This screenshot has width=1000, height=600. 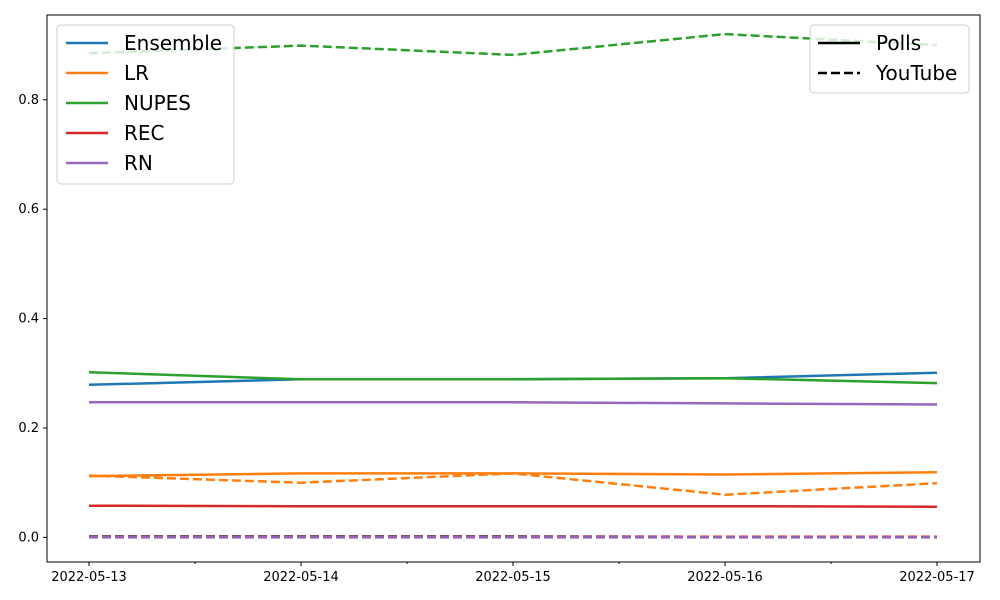 I want to click on series-line-nupes-polls, so click(x=513, y=377).